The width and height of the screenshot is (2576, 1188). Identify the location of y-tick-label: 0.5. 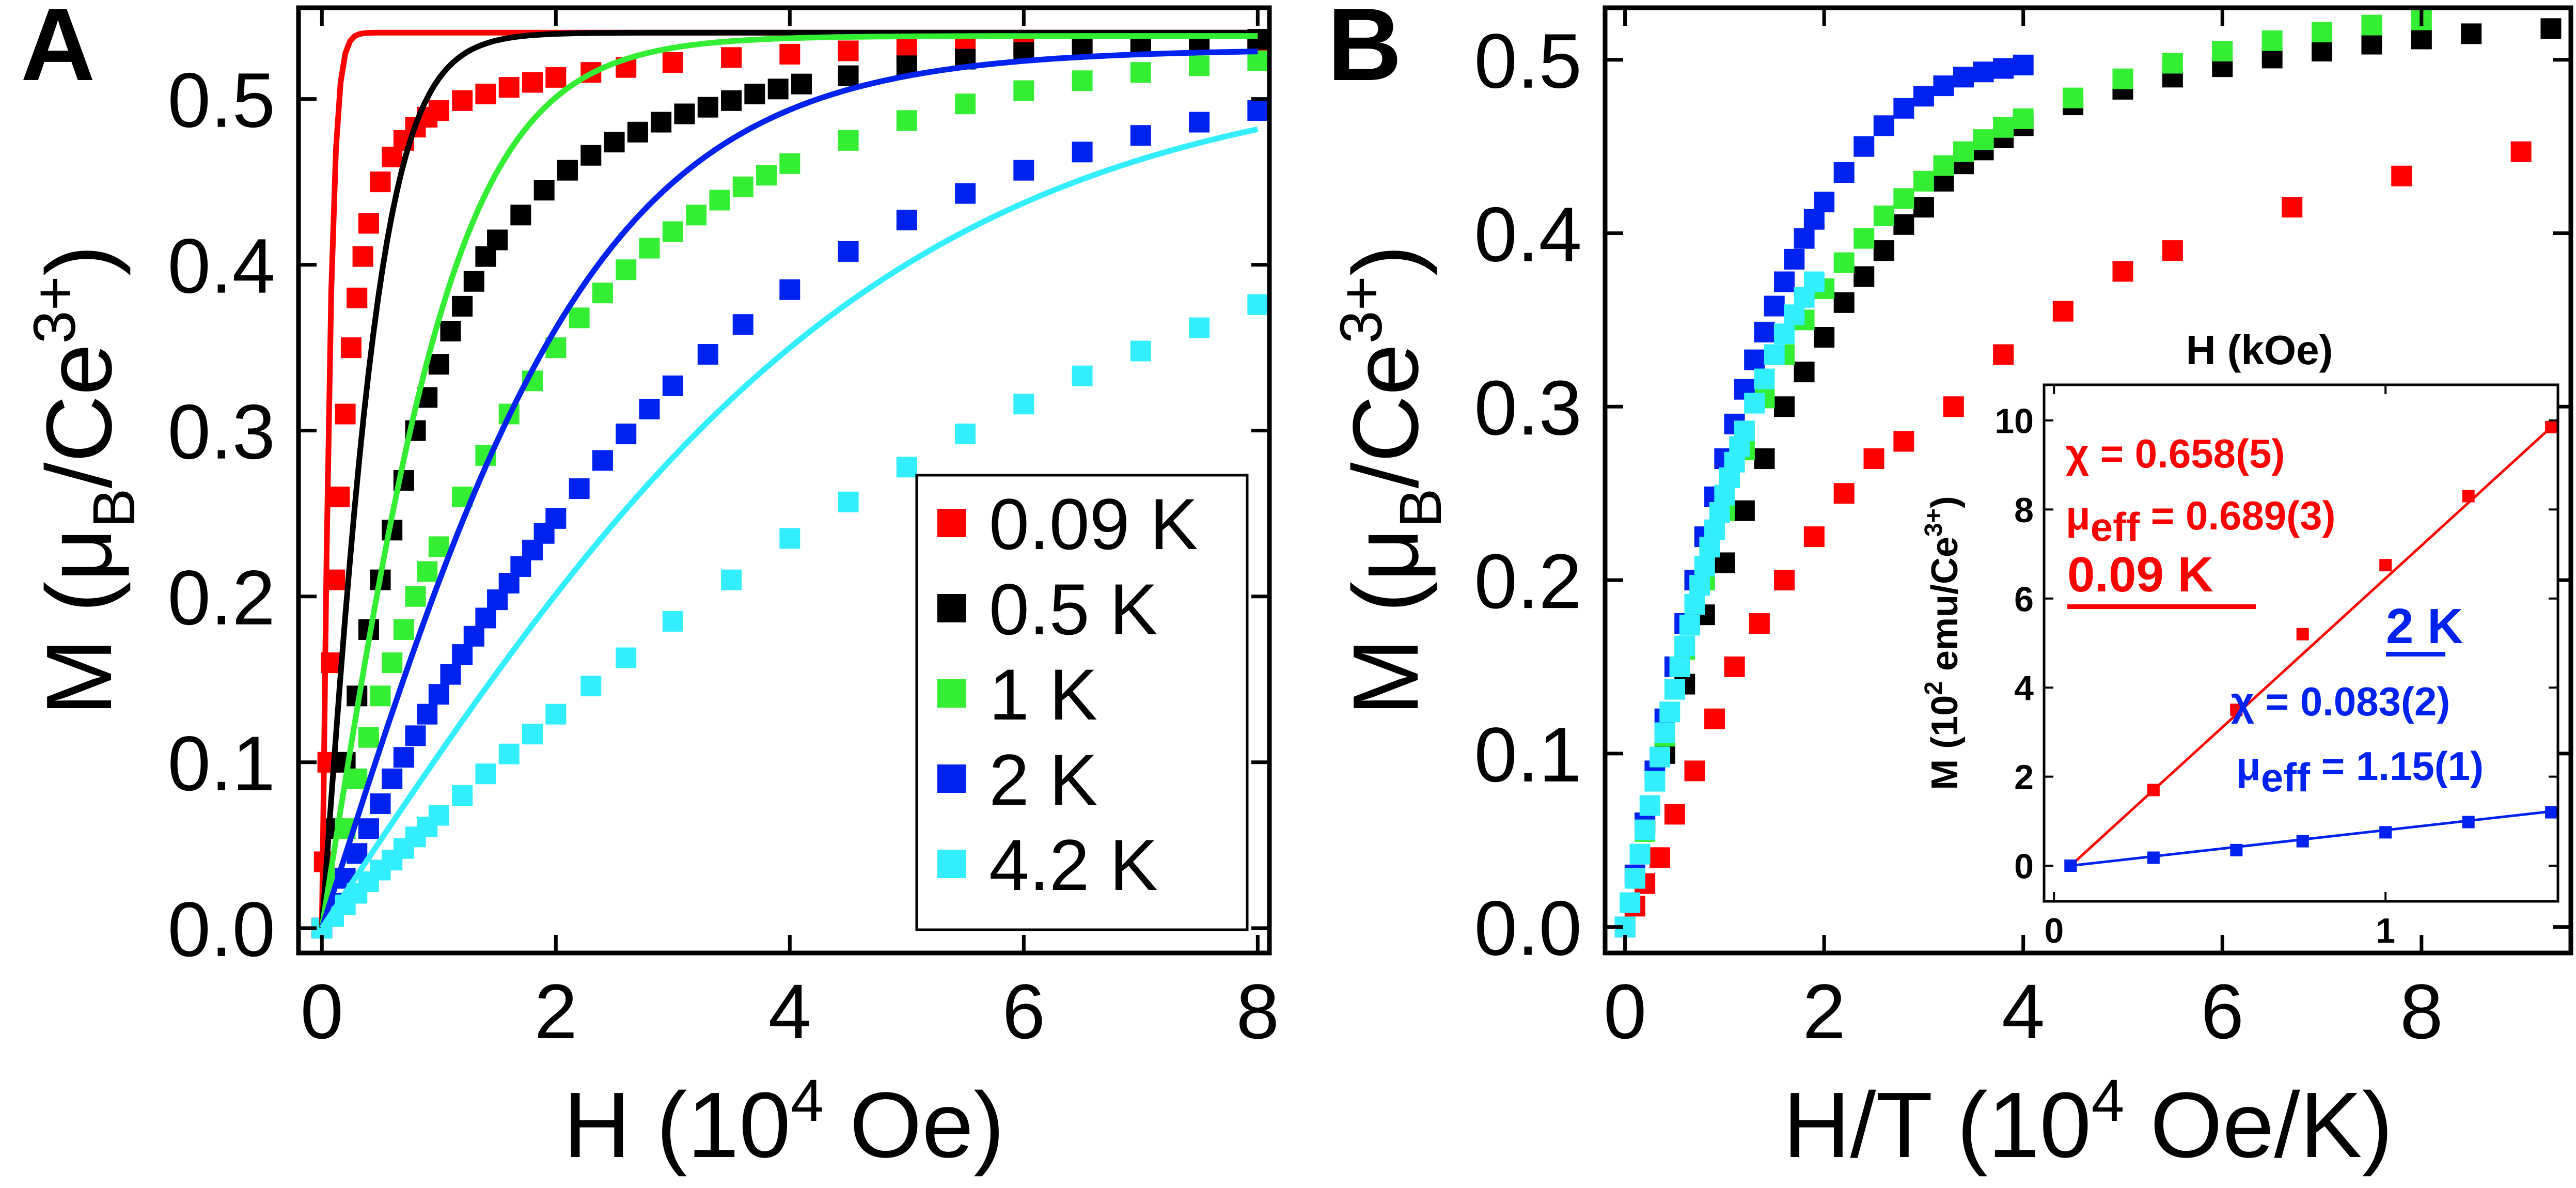
(1528, 61).